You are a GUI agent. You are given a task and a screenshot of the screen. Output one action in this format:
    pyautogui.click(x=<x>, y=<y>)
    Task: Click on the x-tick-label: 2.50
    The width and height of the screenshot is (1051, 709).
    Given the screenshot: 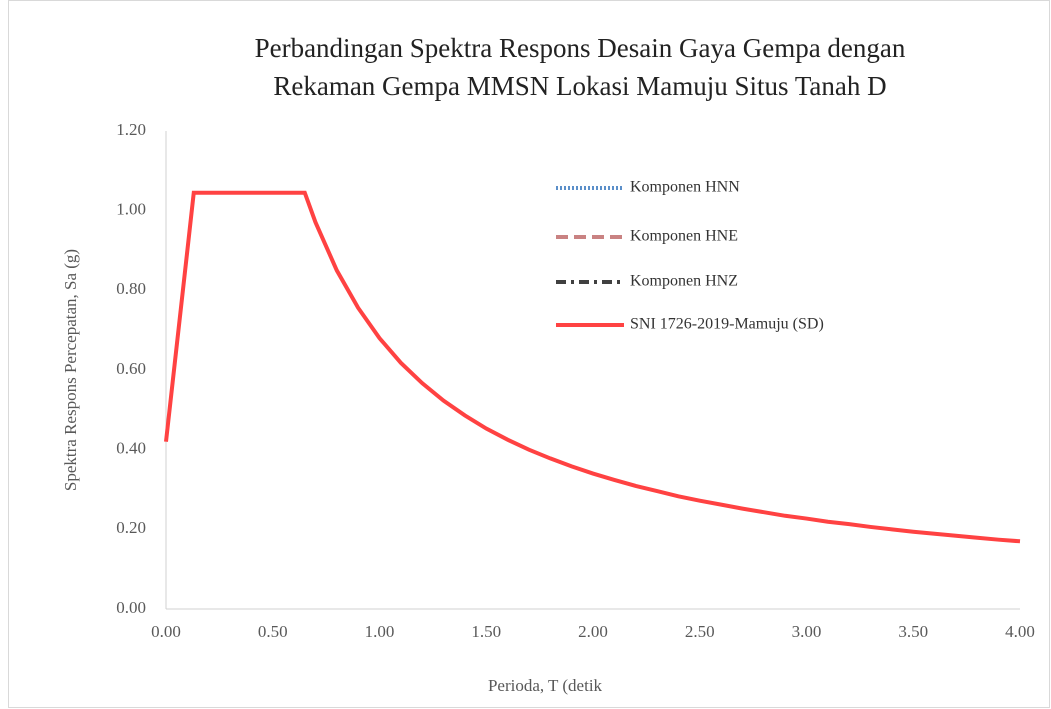 What is the action you would take?
    pyautogui.click(x=700, y=631)
    